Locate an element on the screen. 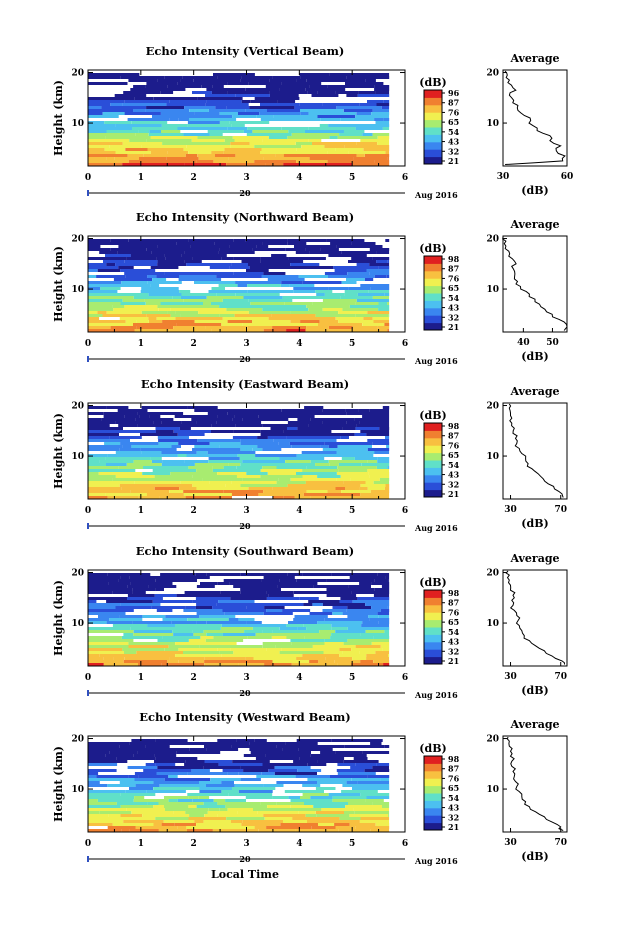 The width and height of the screenshot is (617, 929). colorbar-tick-label: 98 is located at coordinates (454, 593).